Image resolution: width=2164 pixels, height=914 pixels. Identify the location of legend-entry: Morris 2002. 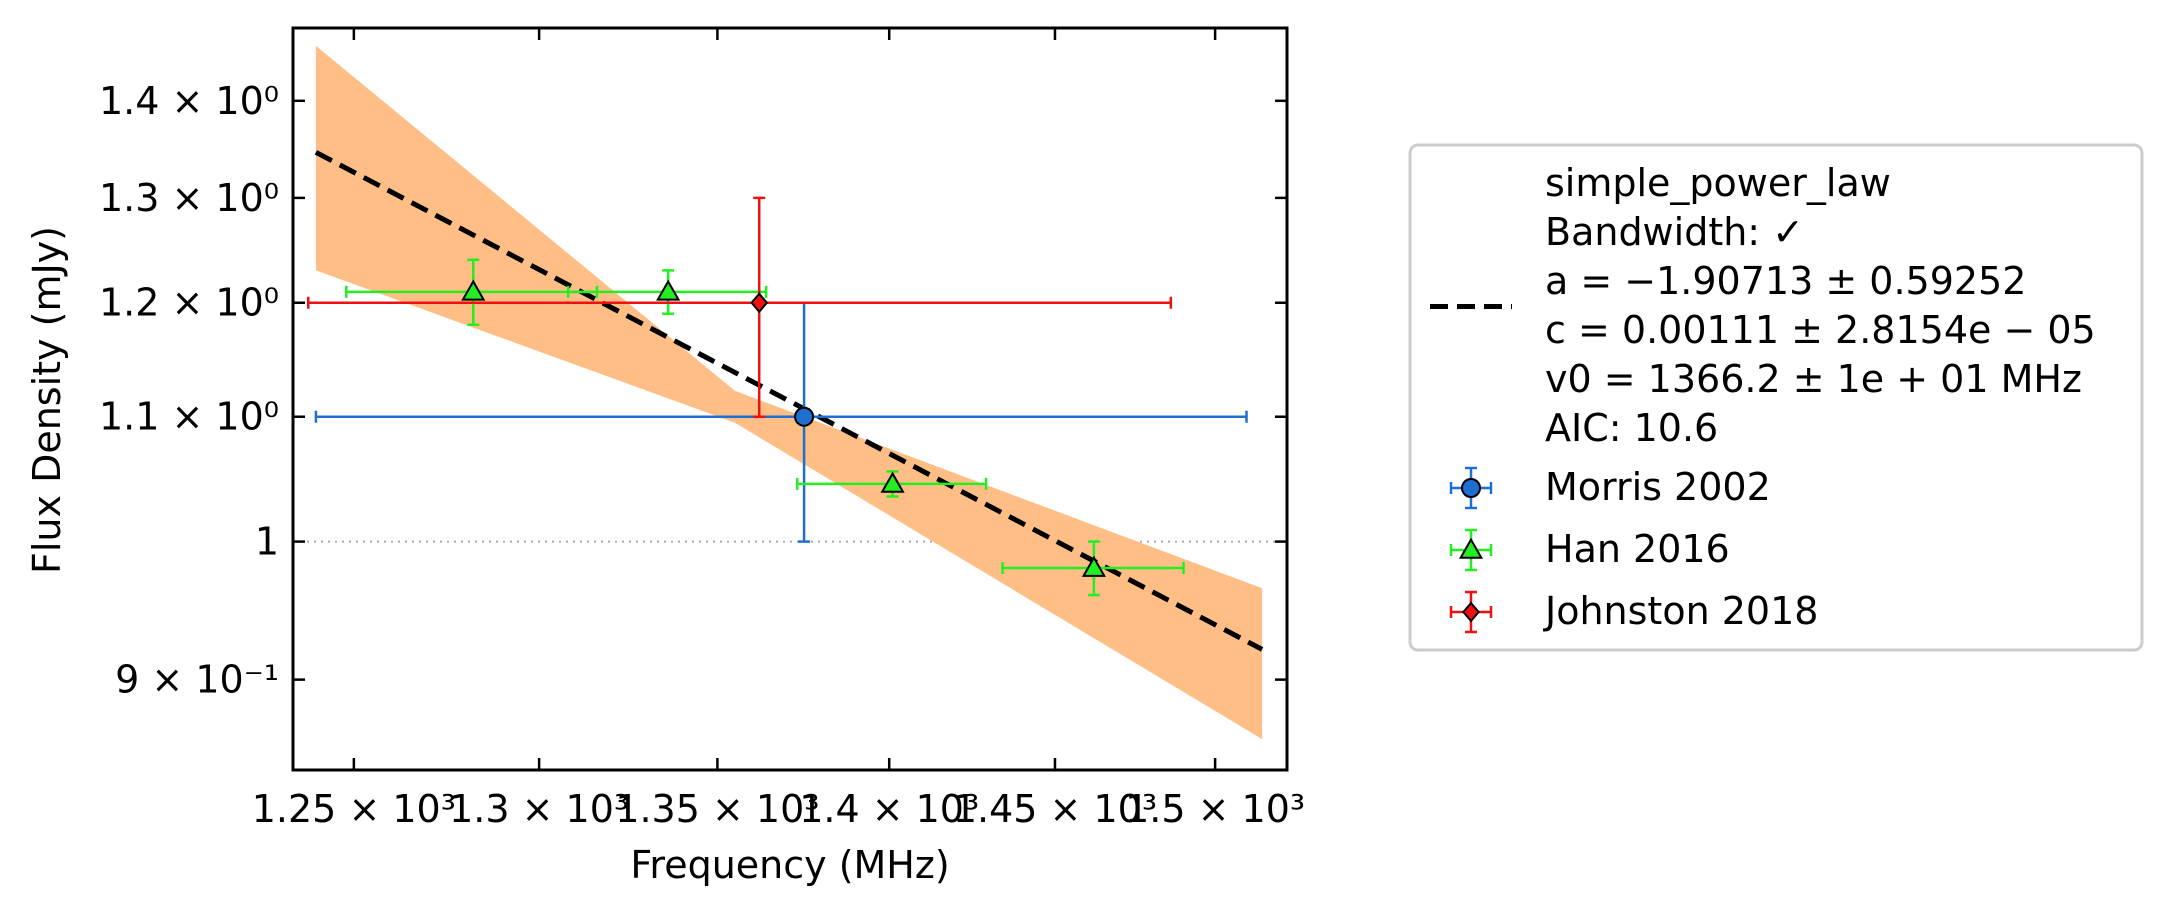
(1610, 487).